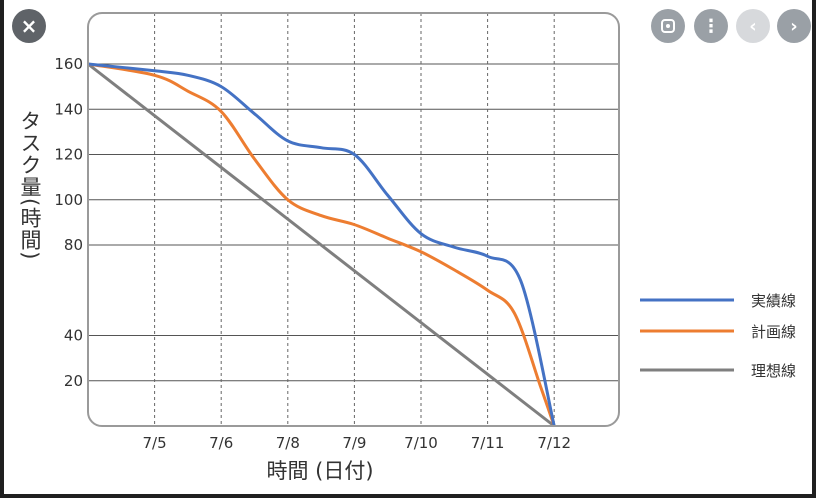 Image resolution: width=816 pixels, height=498 pixels. I want to click on x-tick-label: 7/11, so click(488, 443).